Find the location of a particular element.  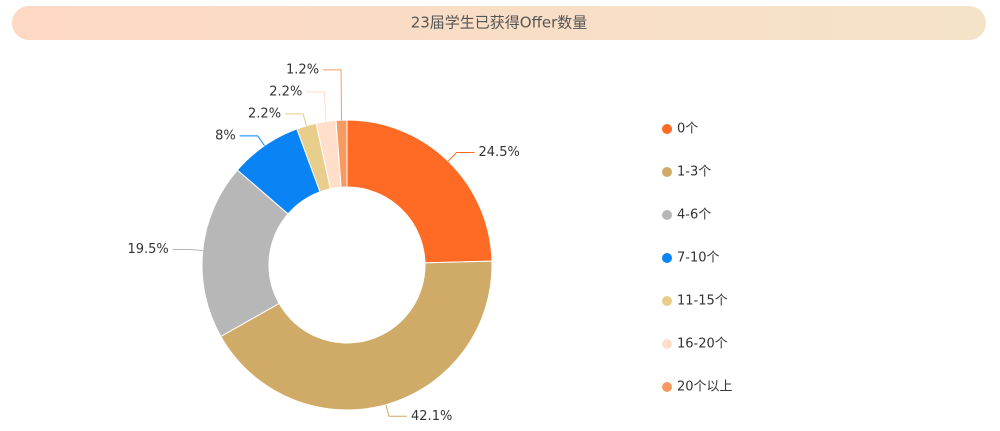

data-label: 8% is located at coordinates (225, 135).